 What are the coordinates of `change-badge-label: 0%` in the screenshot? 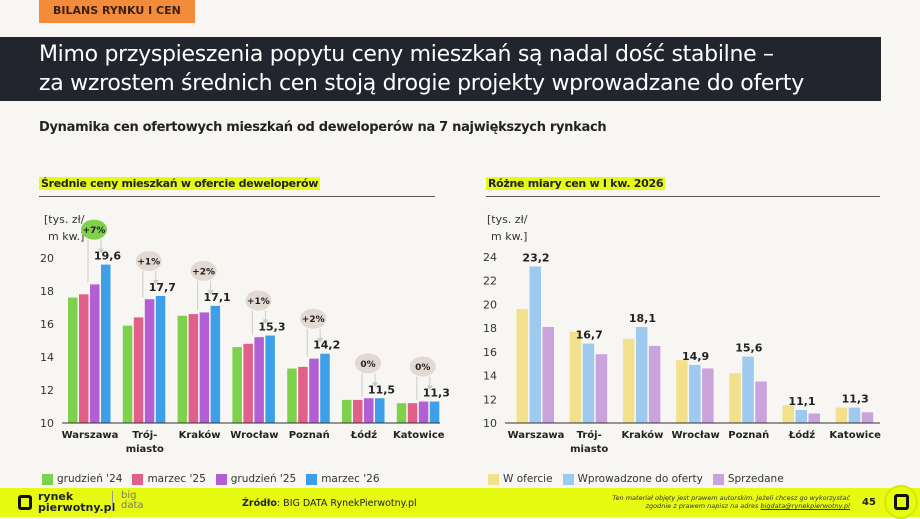 It's located at (367, 365).